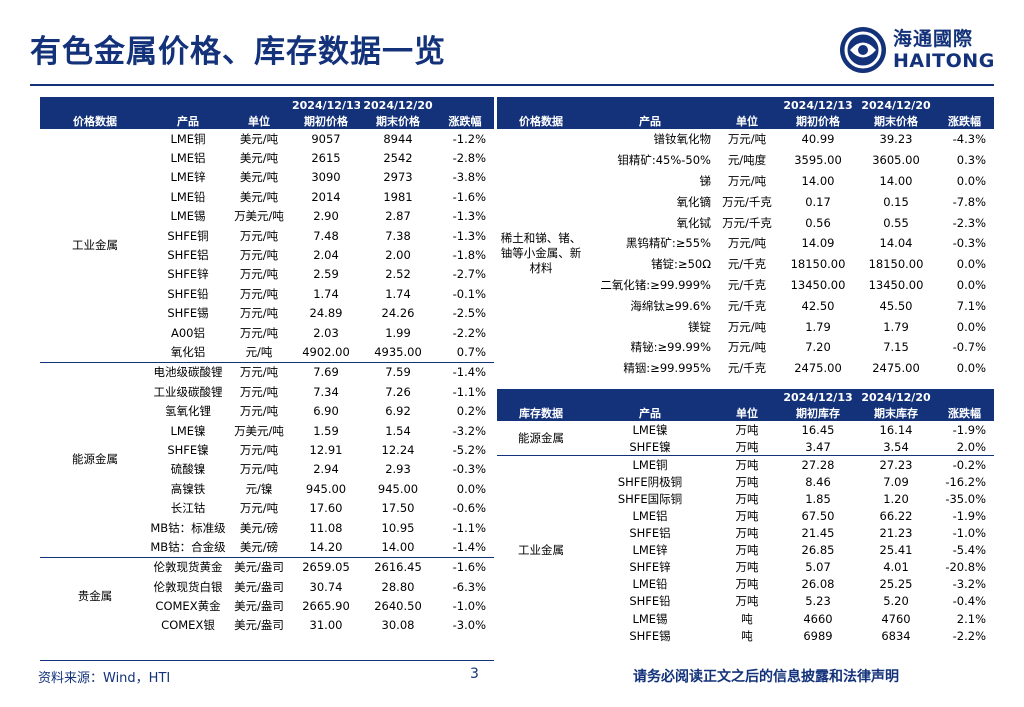 The image size is (1024, 707). I want to click on table-row: MB钴：标准级 美元/磅 11.08 10.95 -1.1%, so click(267, 527).